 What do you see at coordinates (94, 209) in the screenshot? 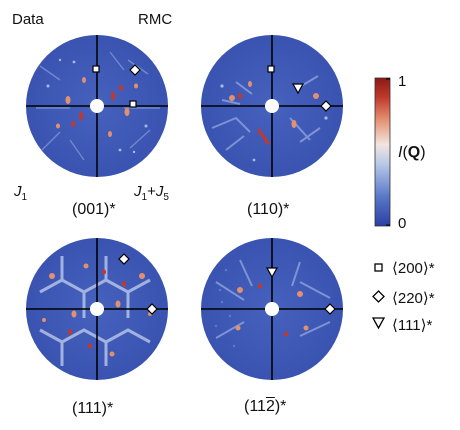
I see `caption-001: (001)*` at bounding box center [94, 209].